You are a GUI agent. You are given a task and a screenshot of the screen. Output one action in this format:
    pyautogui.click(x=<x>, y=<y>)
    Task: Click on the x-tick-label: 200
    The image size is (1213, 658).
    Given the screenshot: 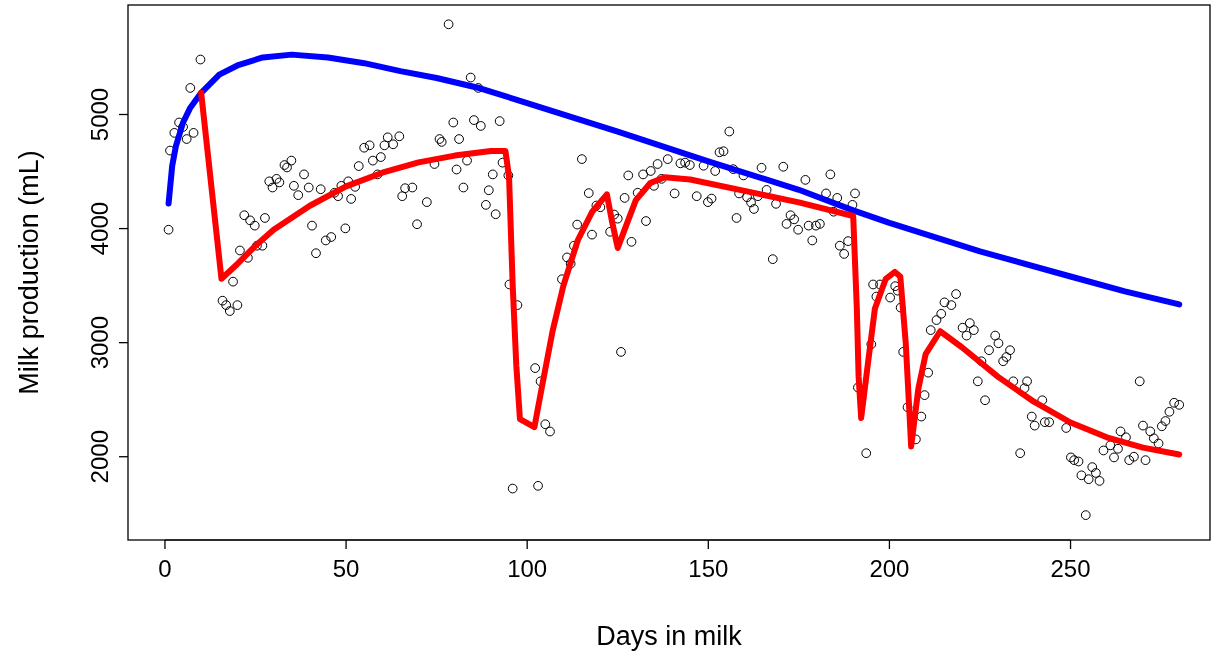 What is the action you would take?
    pyautogui.click(x=889, y=568)
    